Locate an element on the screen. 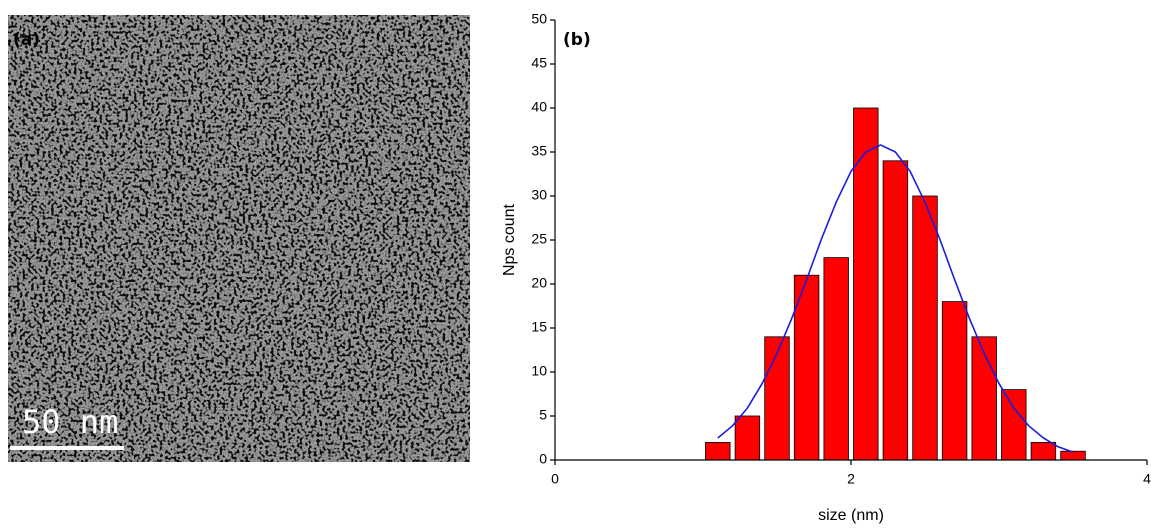 The height and width of the screenshot is (528, 1151). x-tick-label: 0 is located at coordinates (555, 479).